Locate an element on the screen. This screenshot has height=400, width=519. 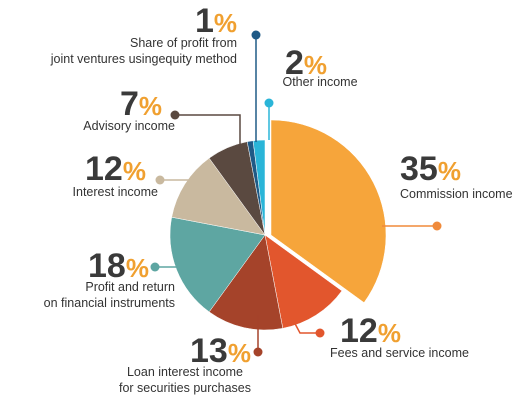
value-number: 18 is located at coordinates (107, 266).